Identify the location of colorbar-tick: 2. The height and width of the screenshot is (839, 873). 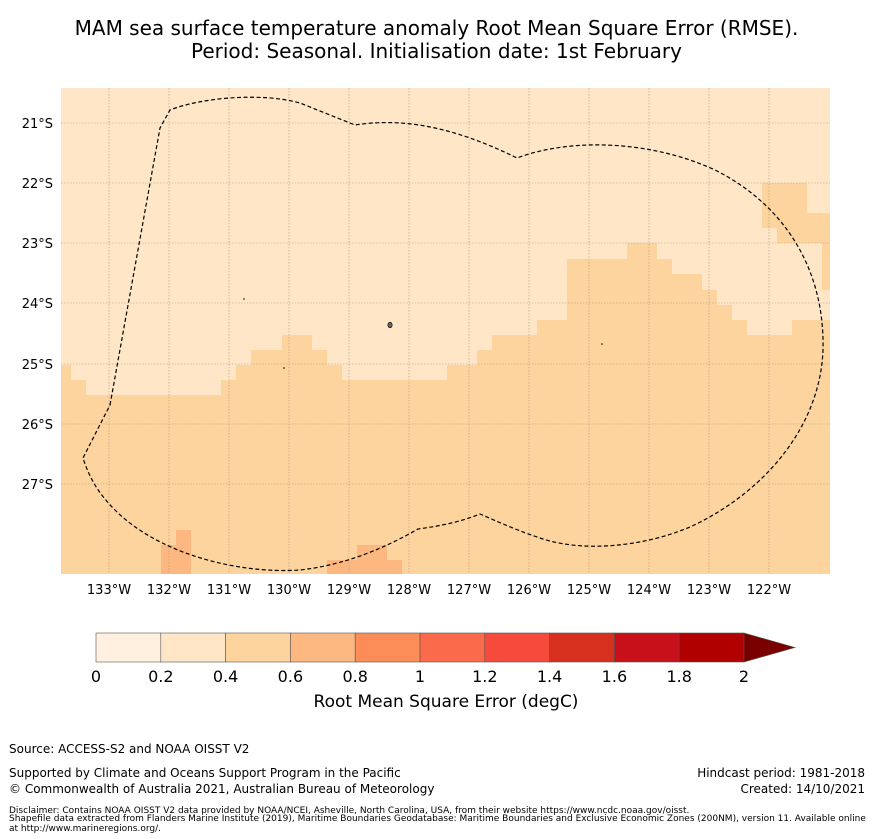
(744, 676).